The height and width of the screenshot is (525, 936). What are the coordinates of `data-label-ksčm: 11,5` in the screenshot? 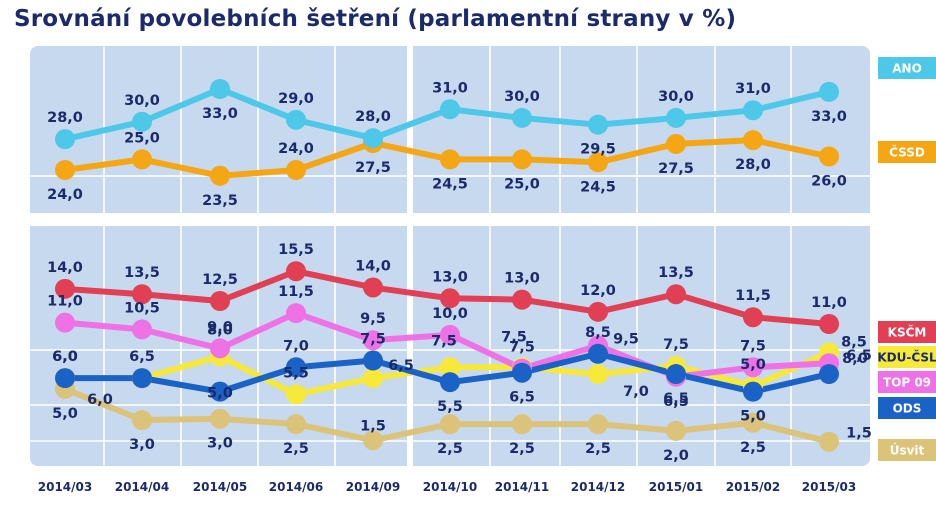 It's located at (753, 296).